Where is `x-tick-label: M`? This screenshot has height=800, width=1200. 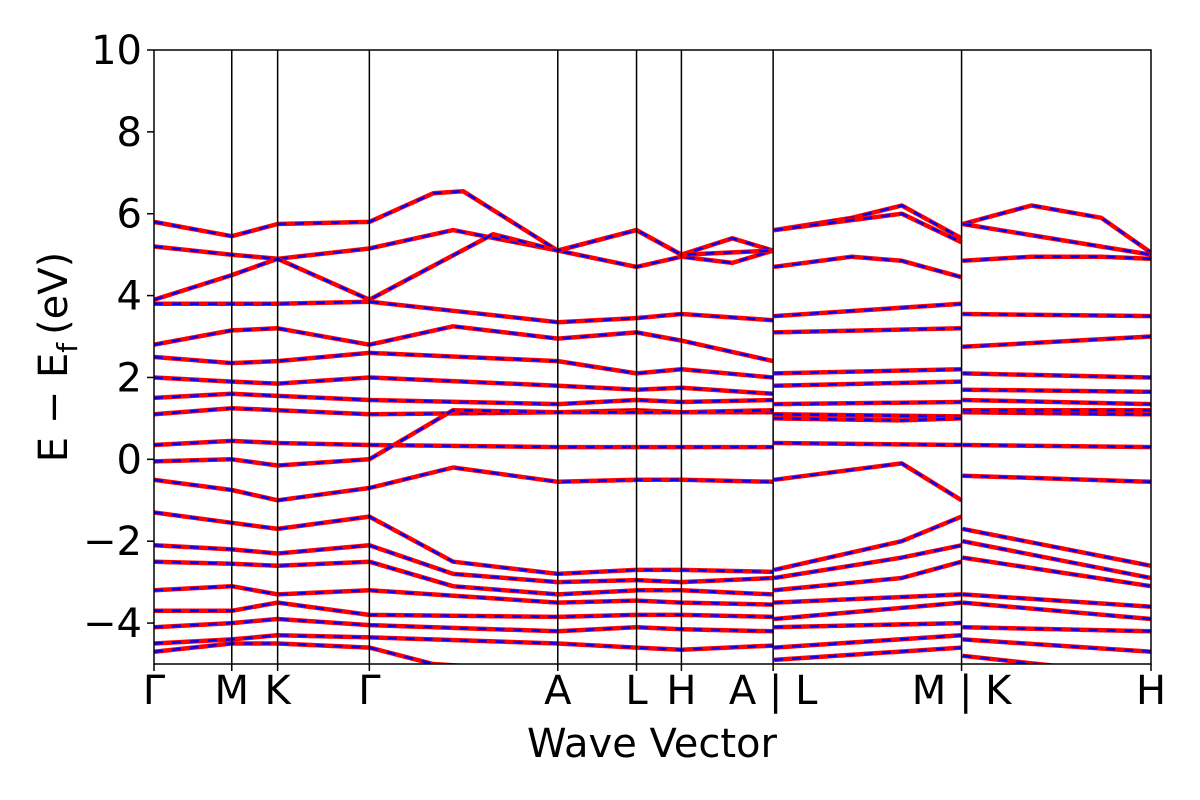 x-tick-label: M is located at coordinates (232, 691).